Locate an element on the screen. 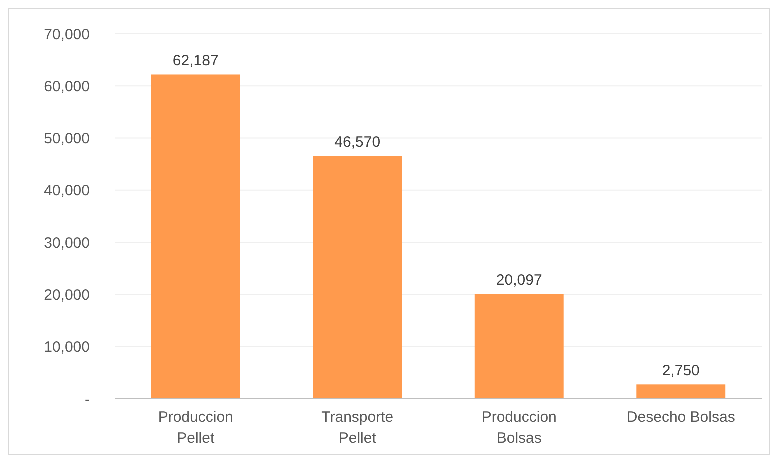 Image resolution: width=772 pixels, height=457 pixels. y-tick-label: - is located at coordinates (87, 399).